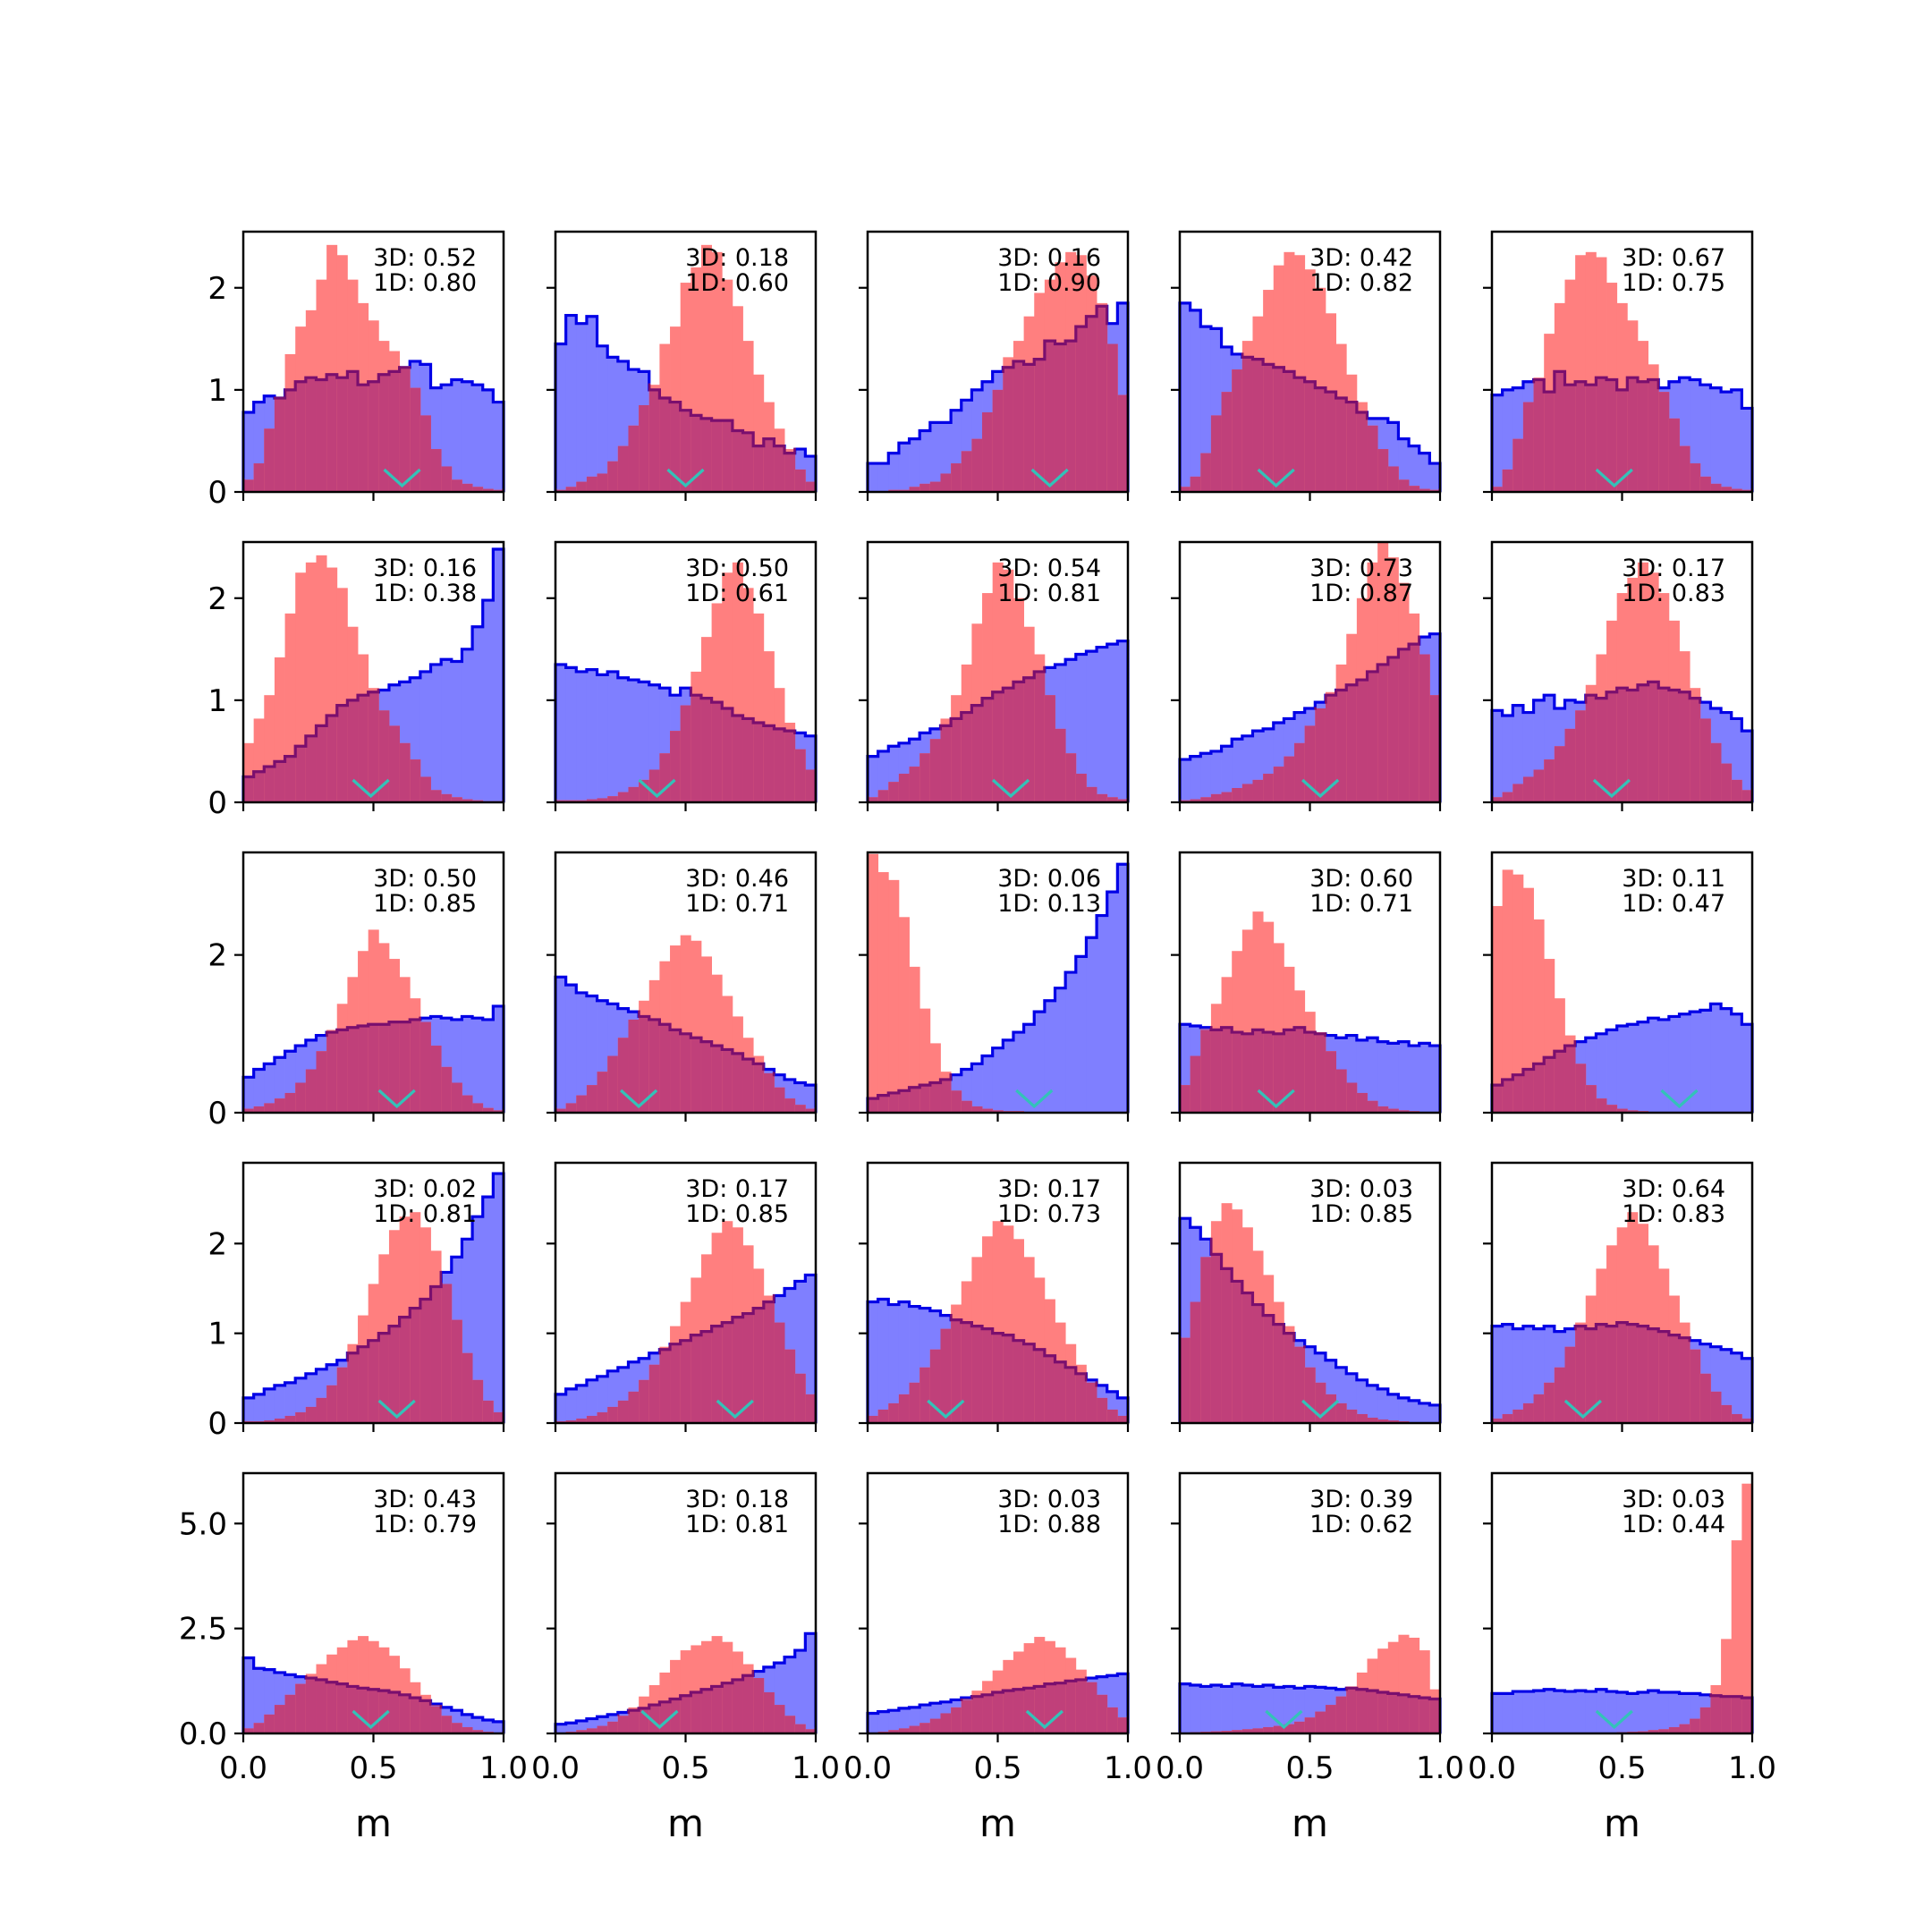  I want to click on y-tick-label: 2.5, so click(203, 1630).